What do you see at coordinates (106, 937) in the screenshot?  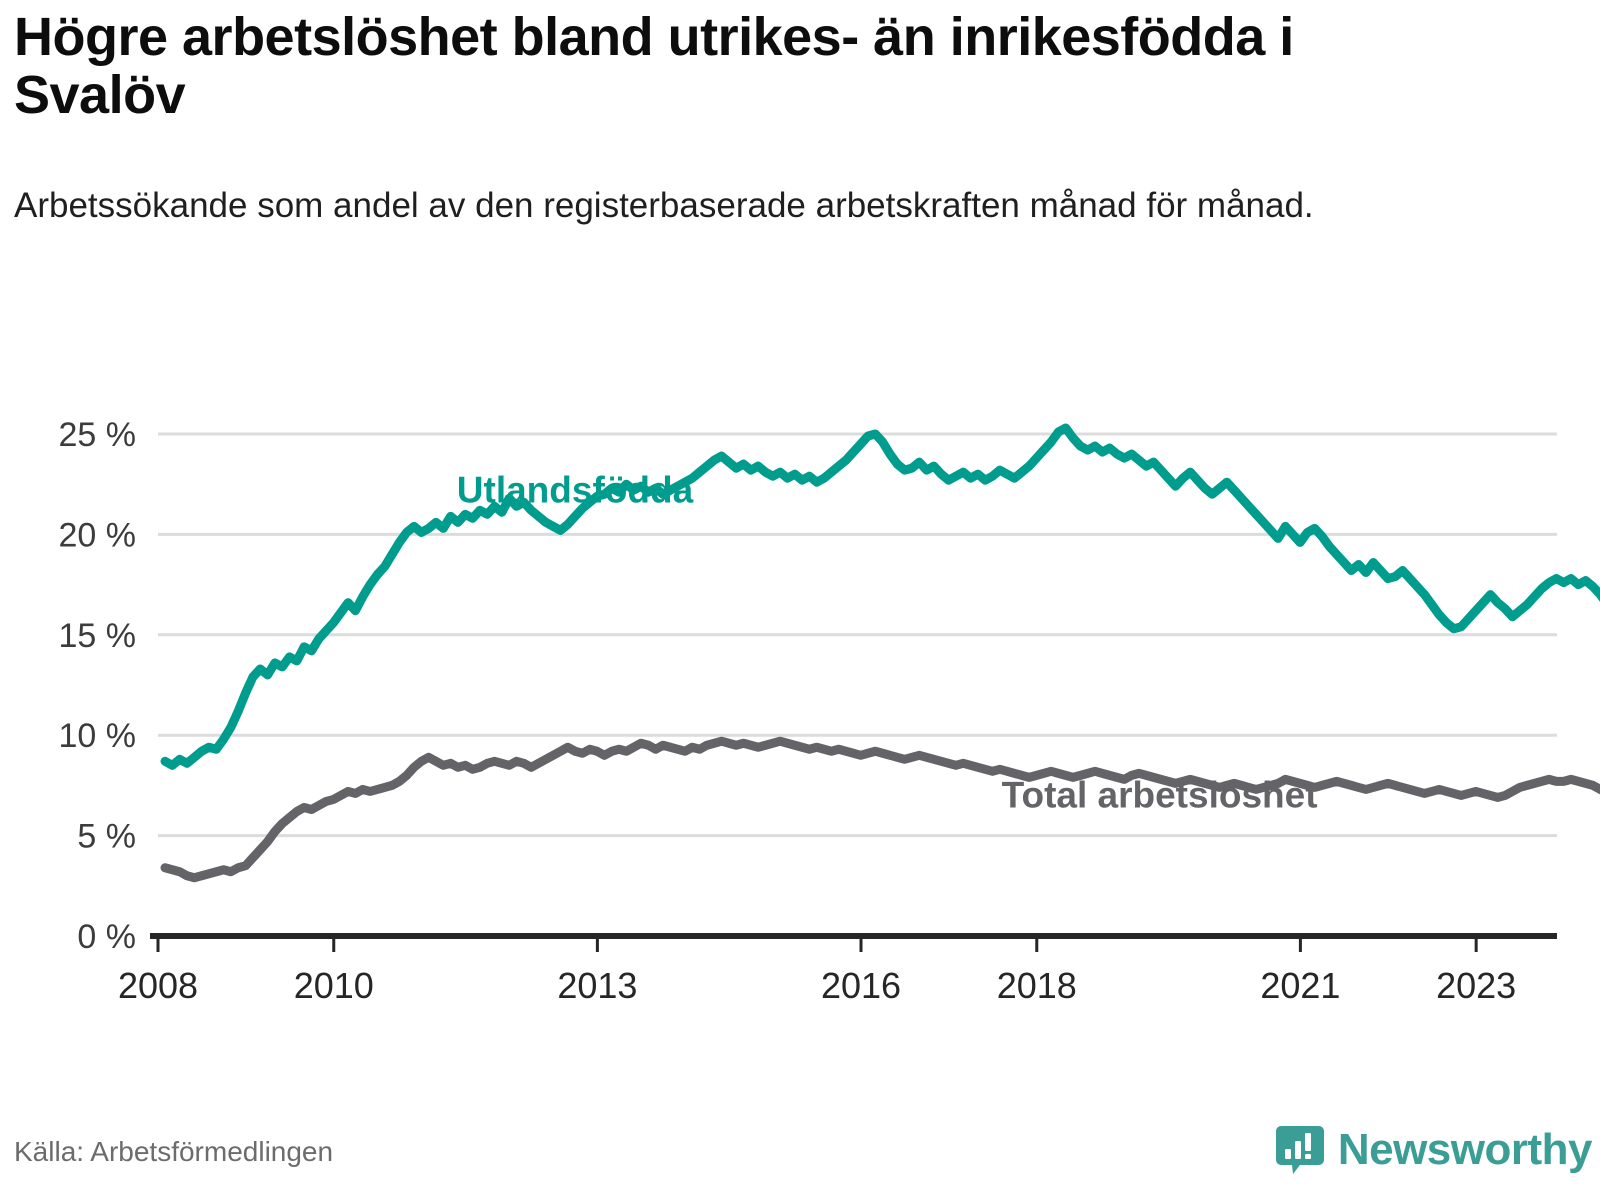 I see `y-axis-tick-label: 0 %` at bounding box center [106, 937].